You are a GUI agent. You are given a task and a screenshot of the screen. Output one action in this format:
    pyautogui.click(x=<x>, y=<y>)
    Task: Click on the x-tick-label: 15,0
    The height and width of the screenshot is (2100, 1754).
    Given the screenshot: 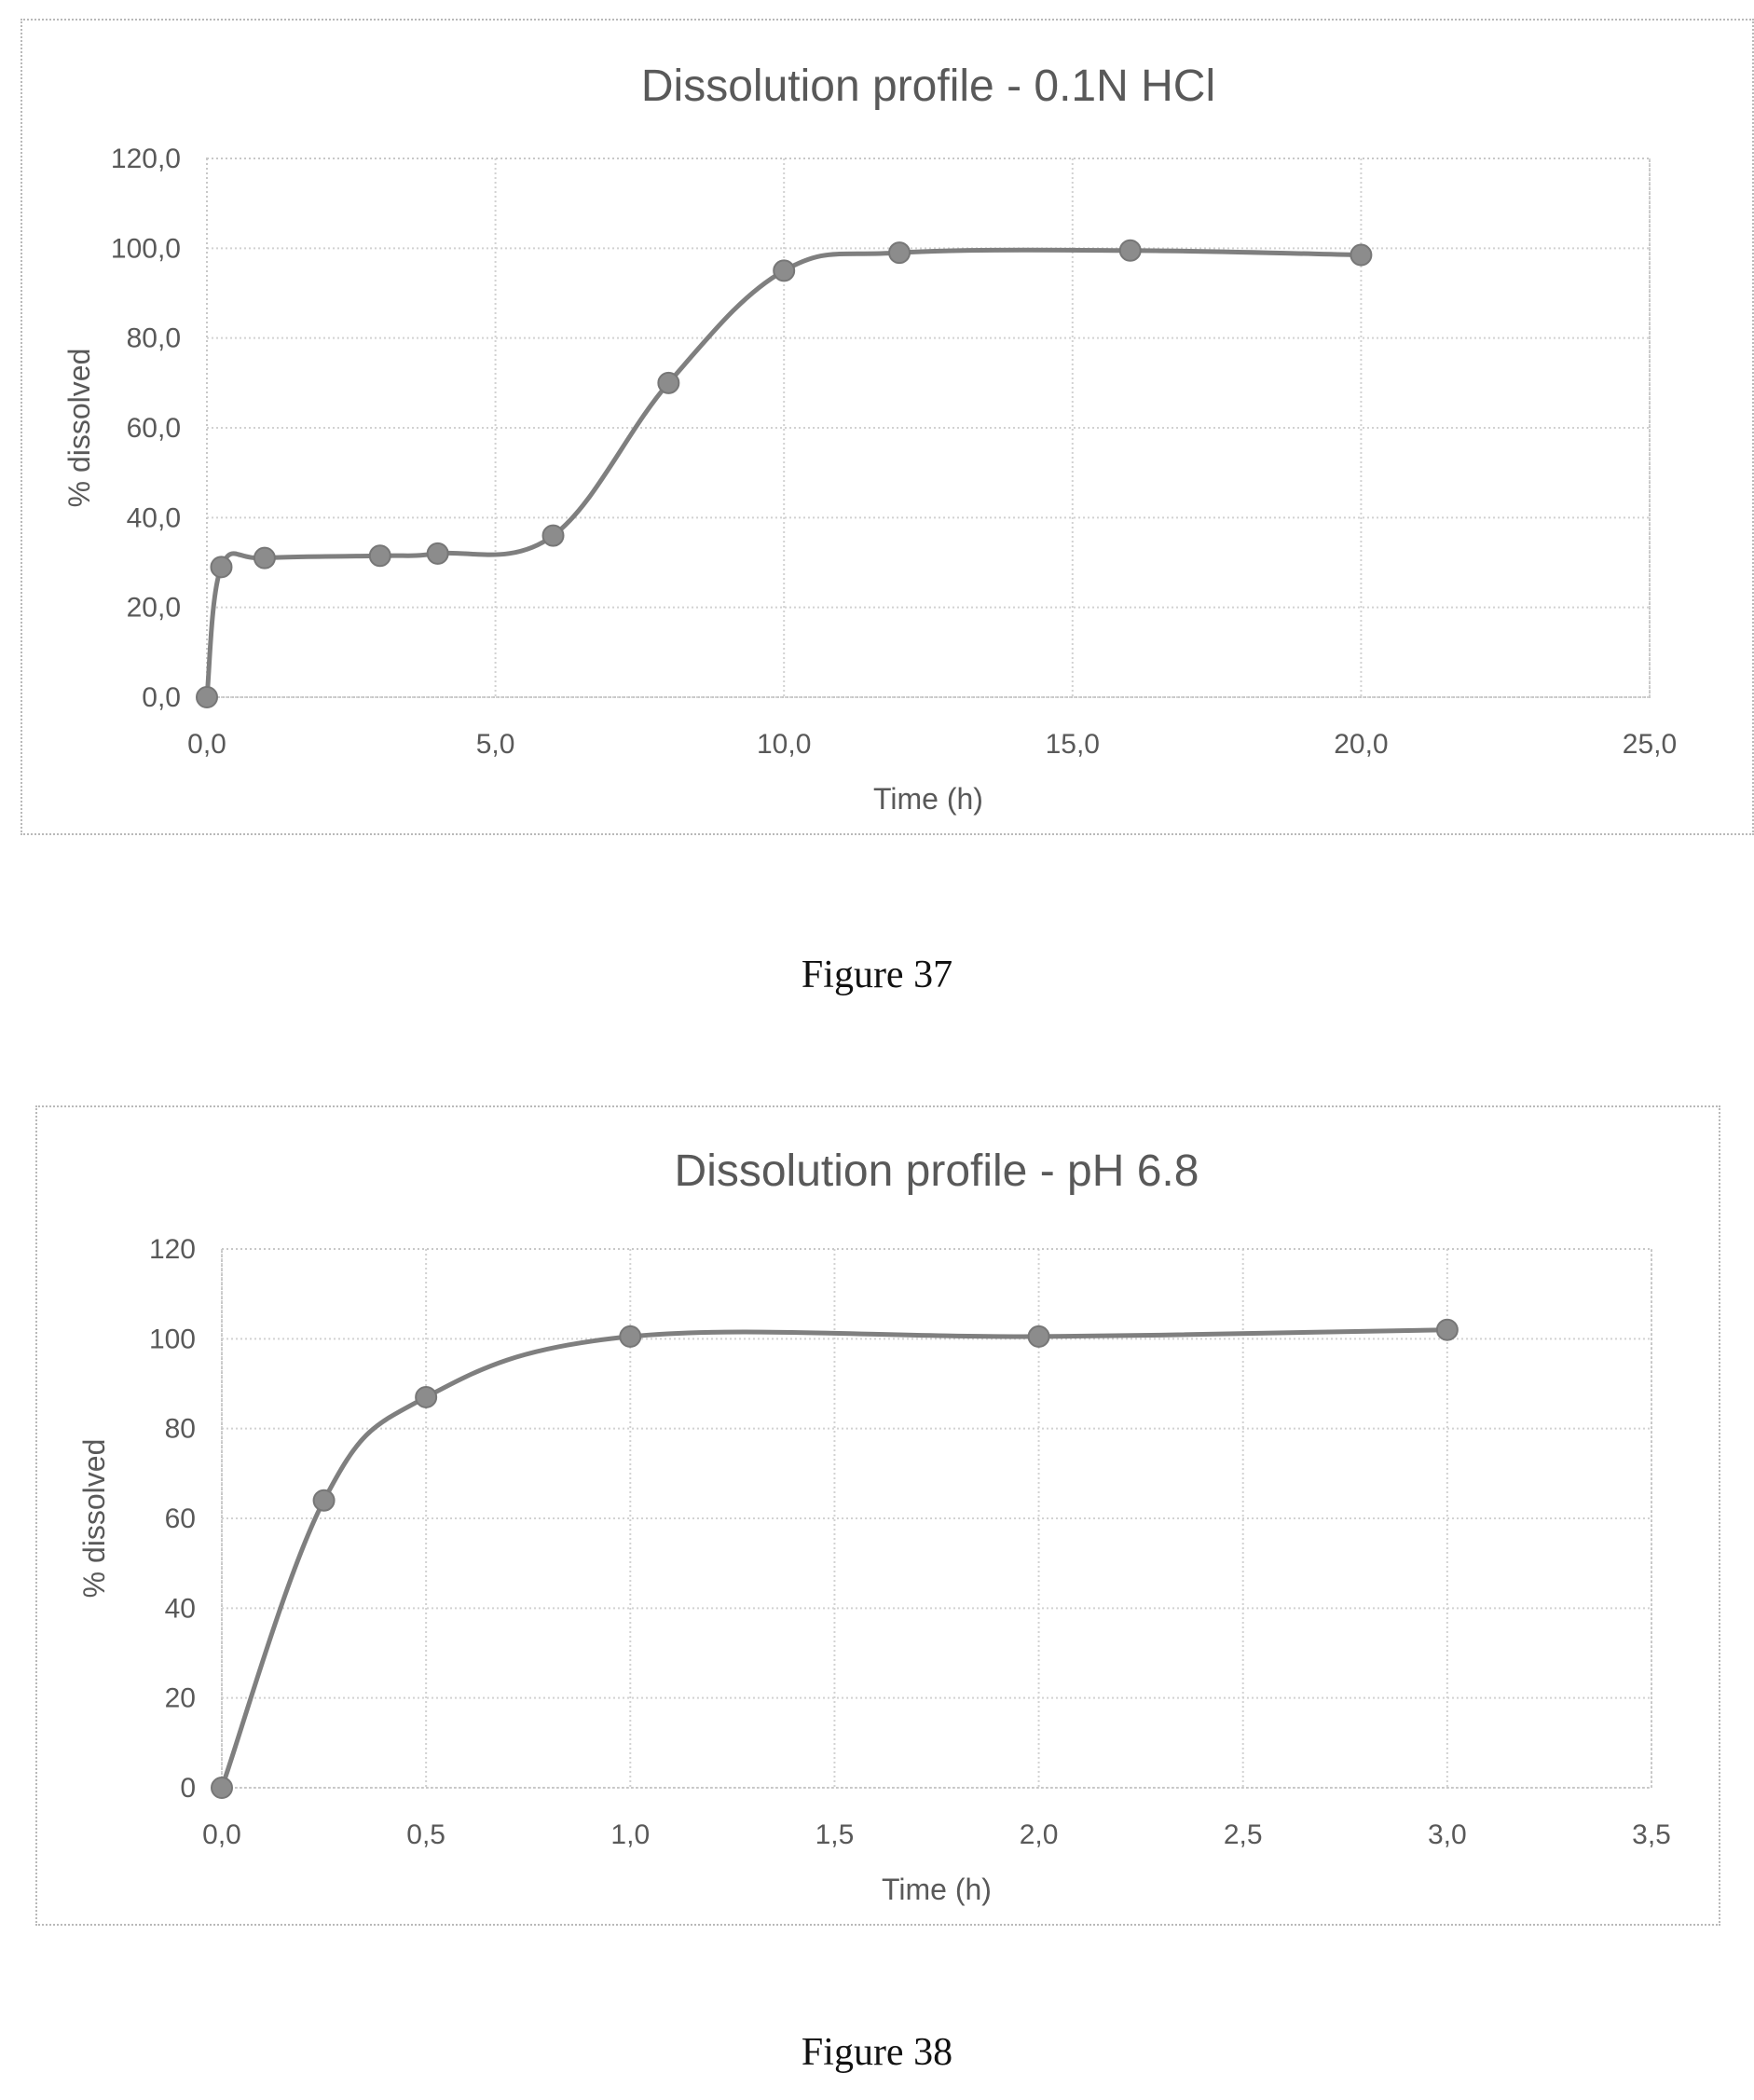 What is the action you would take?
    pyautogui.click(x=1073, y=744)
    